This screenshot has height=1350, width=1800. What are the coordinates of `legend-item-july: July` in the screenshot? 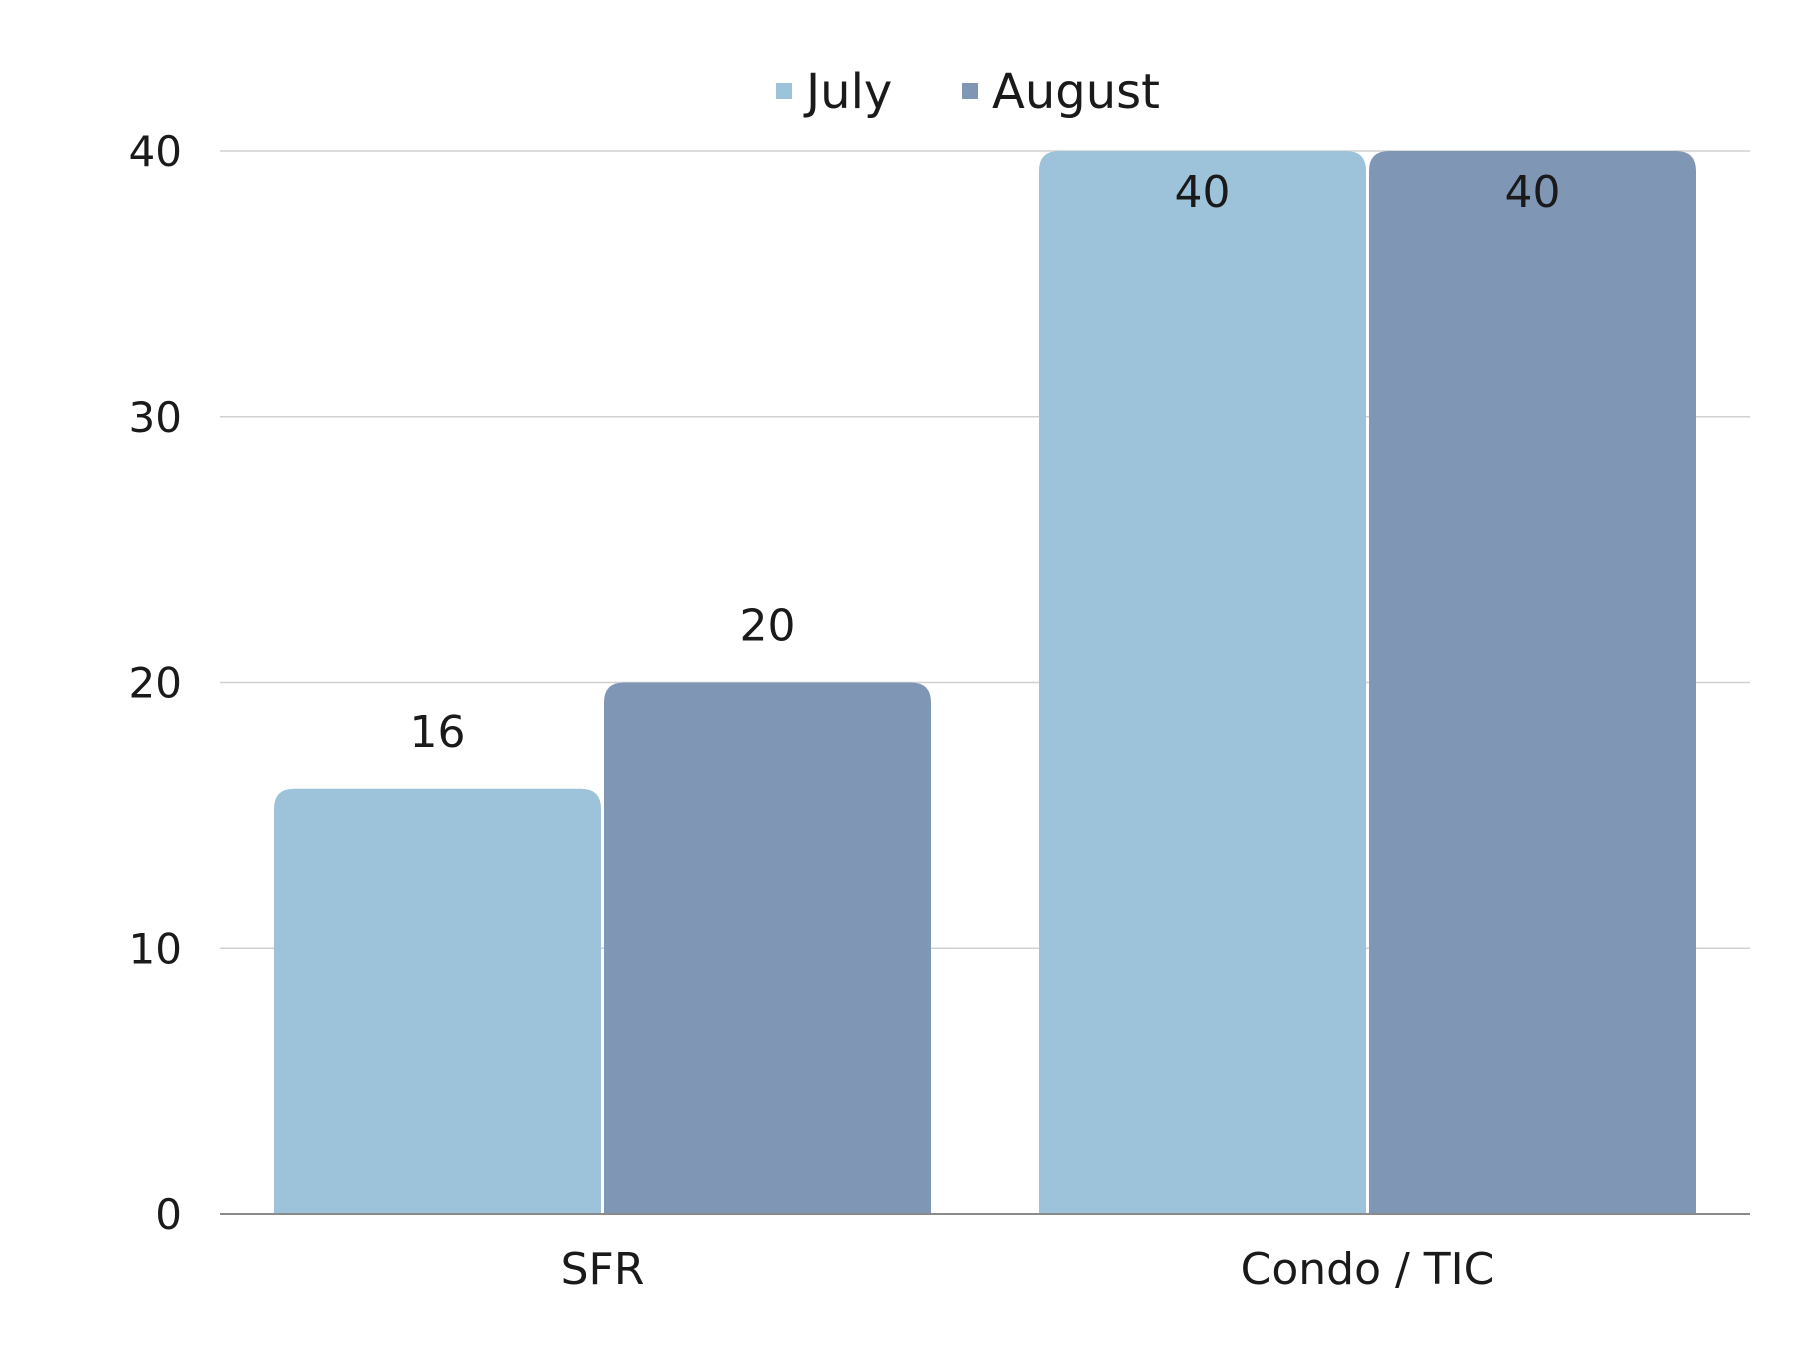 It's located at (834, 92).